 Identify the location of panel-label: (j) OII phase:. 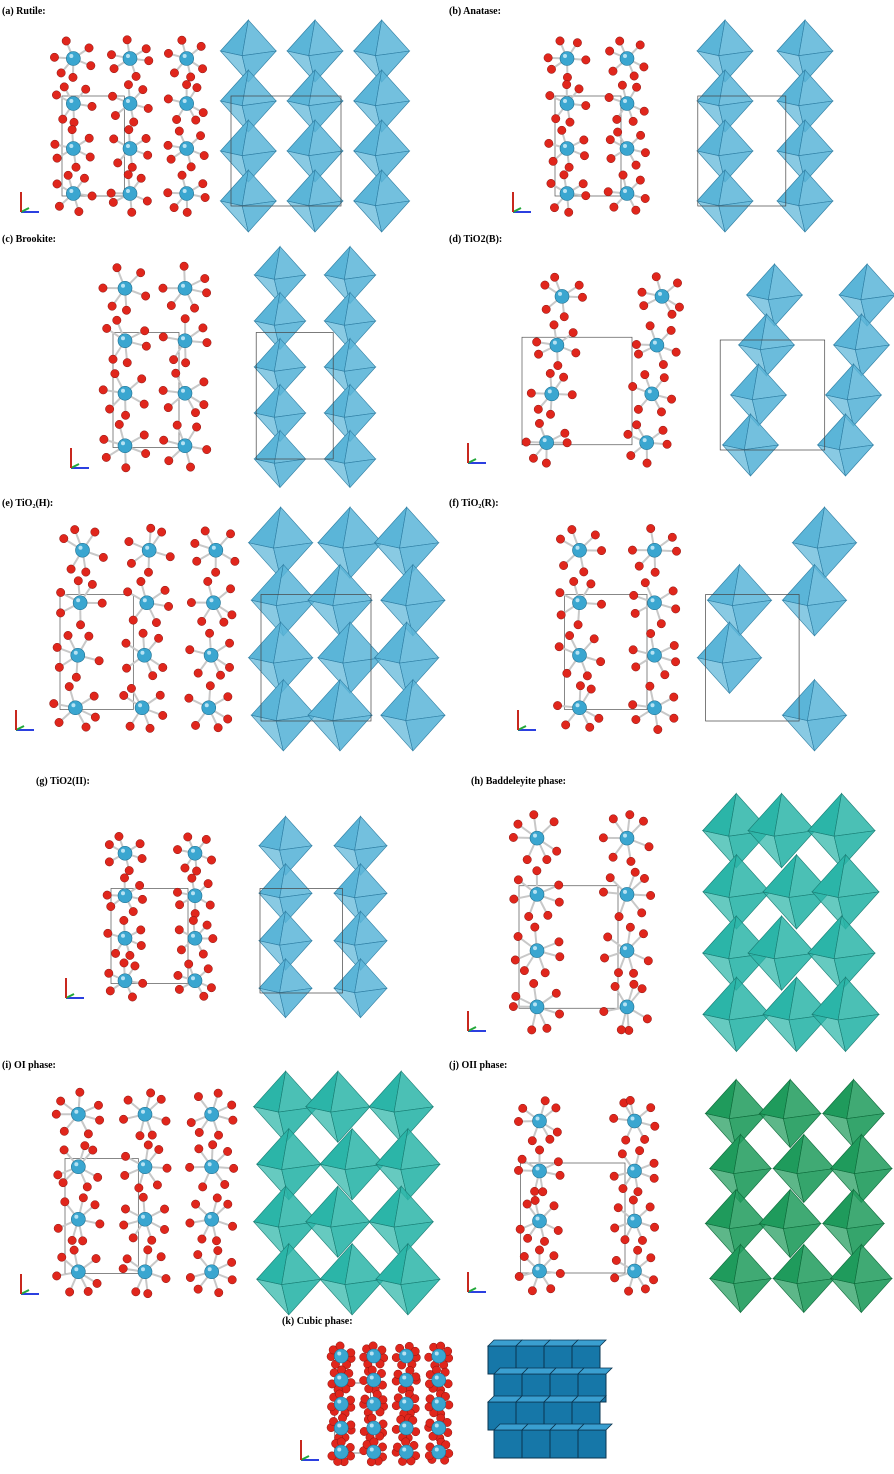
(478, 1065).